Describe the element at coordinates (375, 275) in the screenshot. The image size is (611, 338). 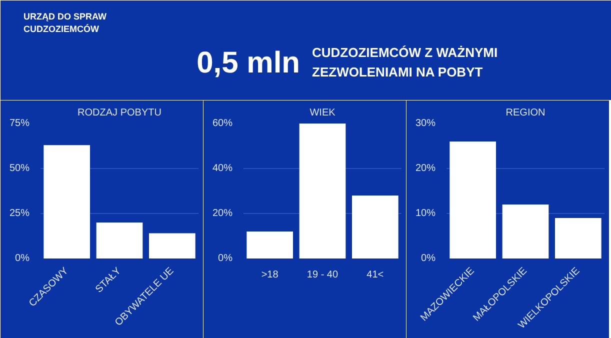
I see `x-tick-label: 41<` at that location.